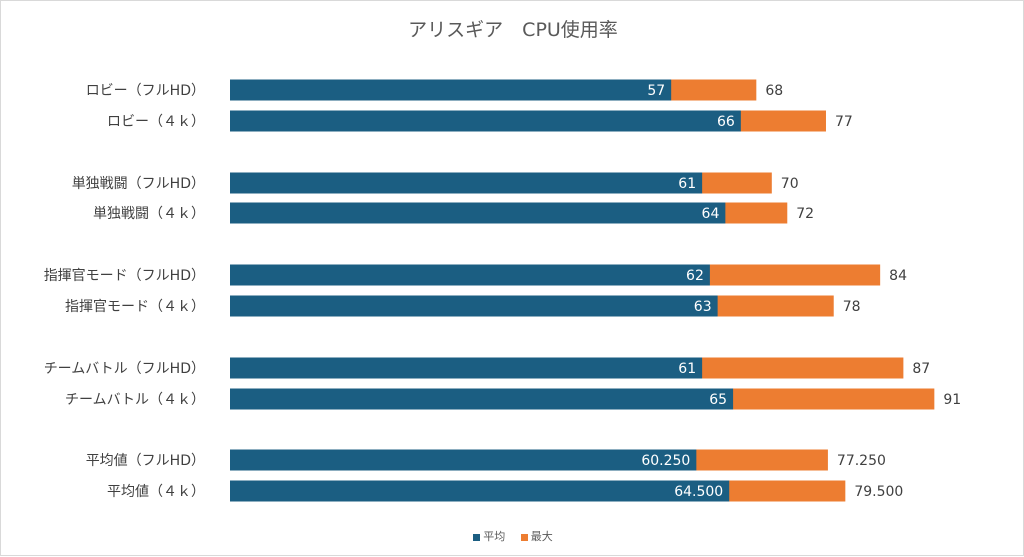 This screenshot has height=557, width=1024. Describe the element at coordinates (156, 492) in the screenshot. I see `category-label: 平均値（４ｋ）` at that location.